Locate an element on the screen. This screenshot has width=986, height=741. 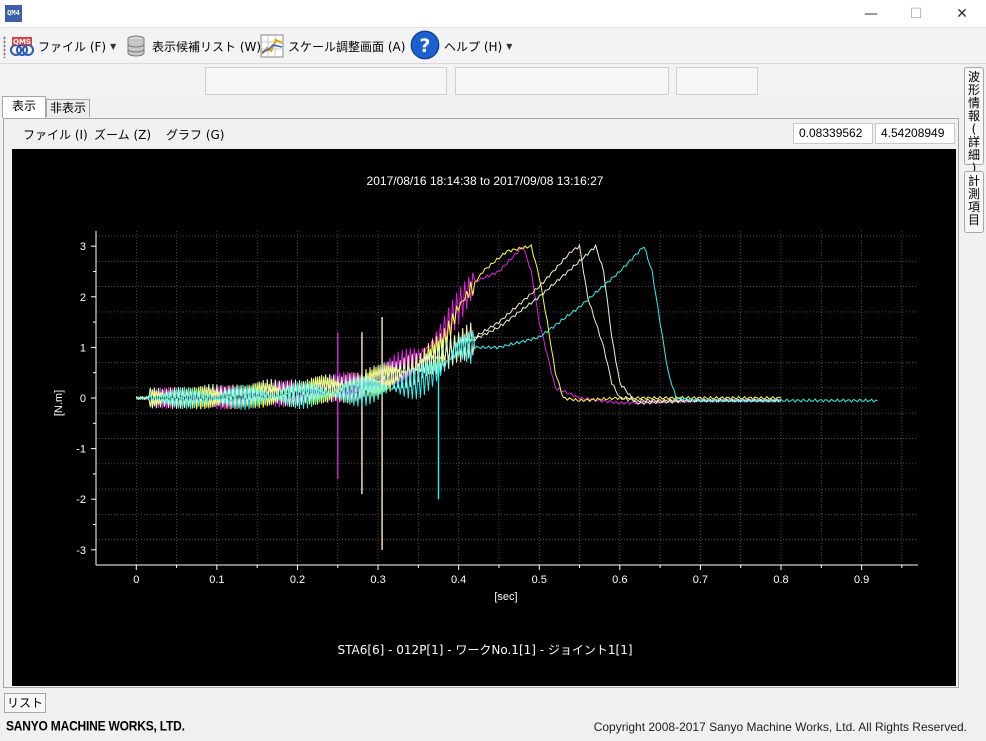
qms-logo-icon: QMS is located at coordinates (22, 46).